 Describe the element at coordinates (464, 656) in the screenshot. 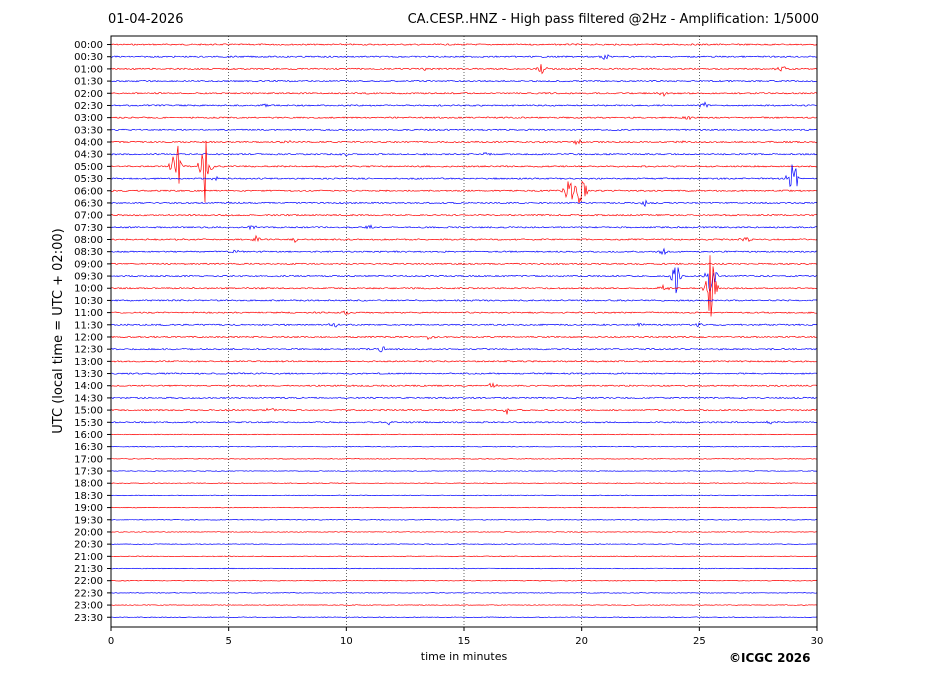

I see `x-axis-label: time in minutes` at that location.